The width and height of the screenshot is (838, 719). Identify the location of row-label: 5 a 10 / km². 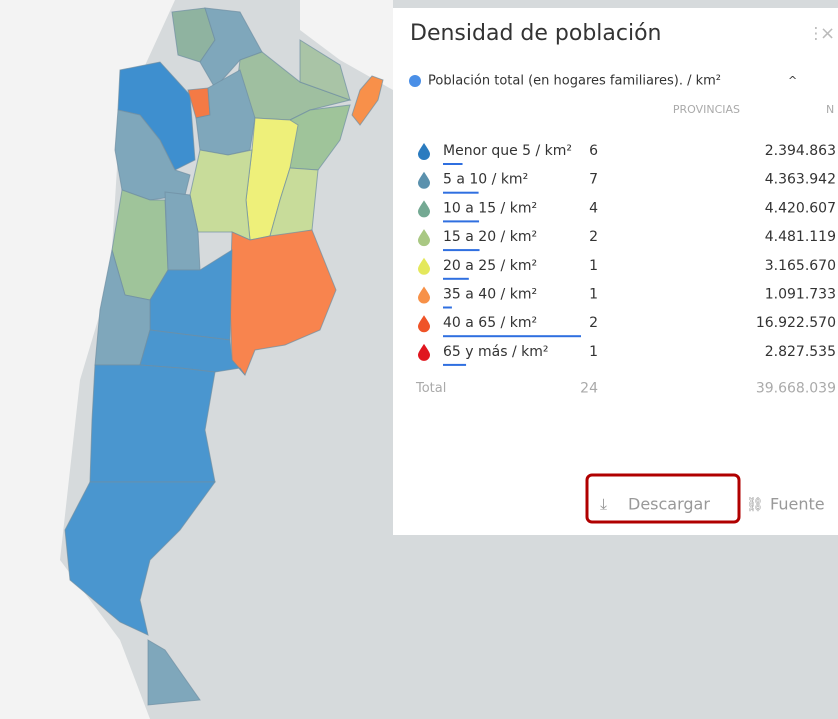
(485, 180).